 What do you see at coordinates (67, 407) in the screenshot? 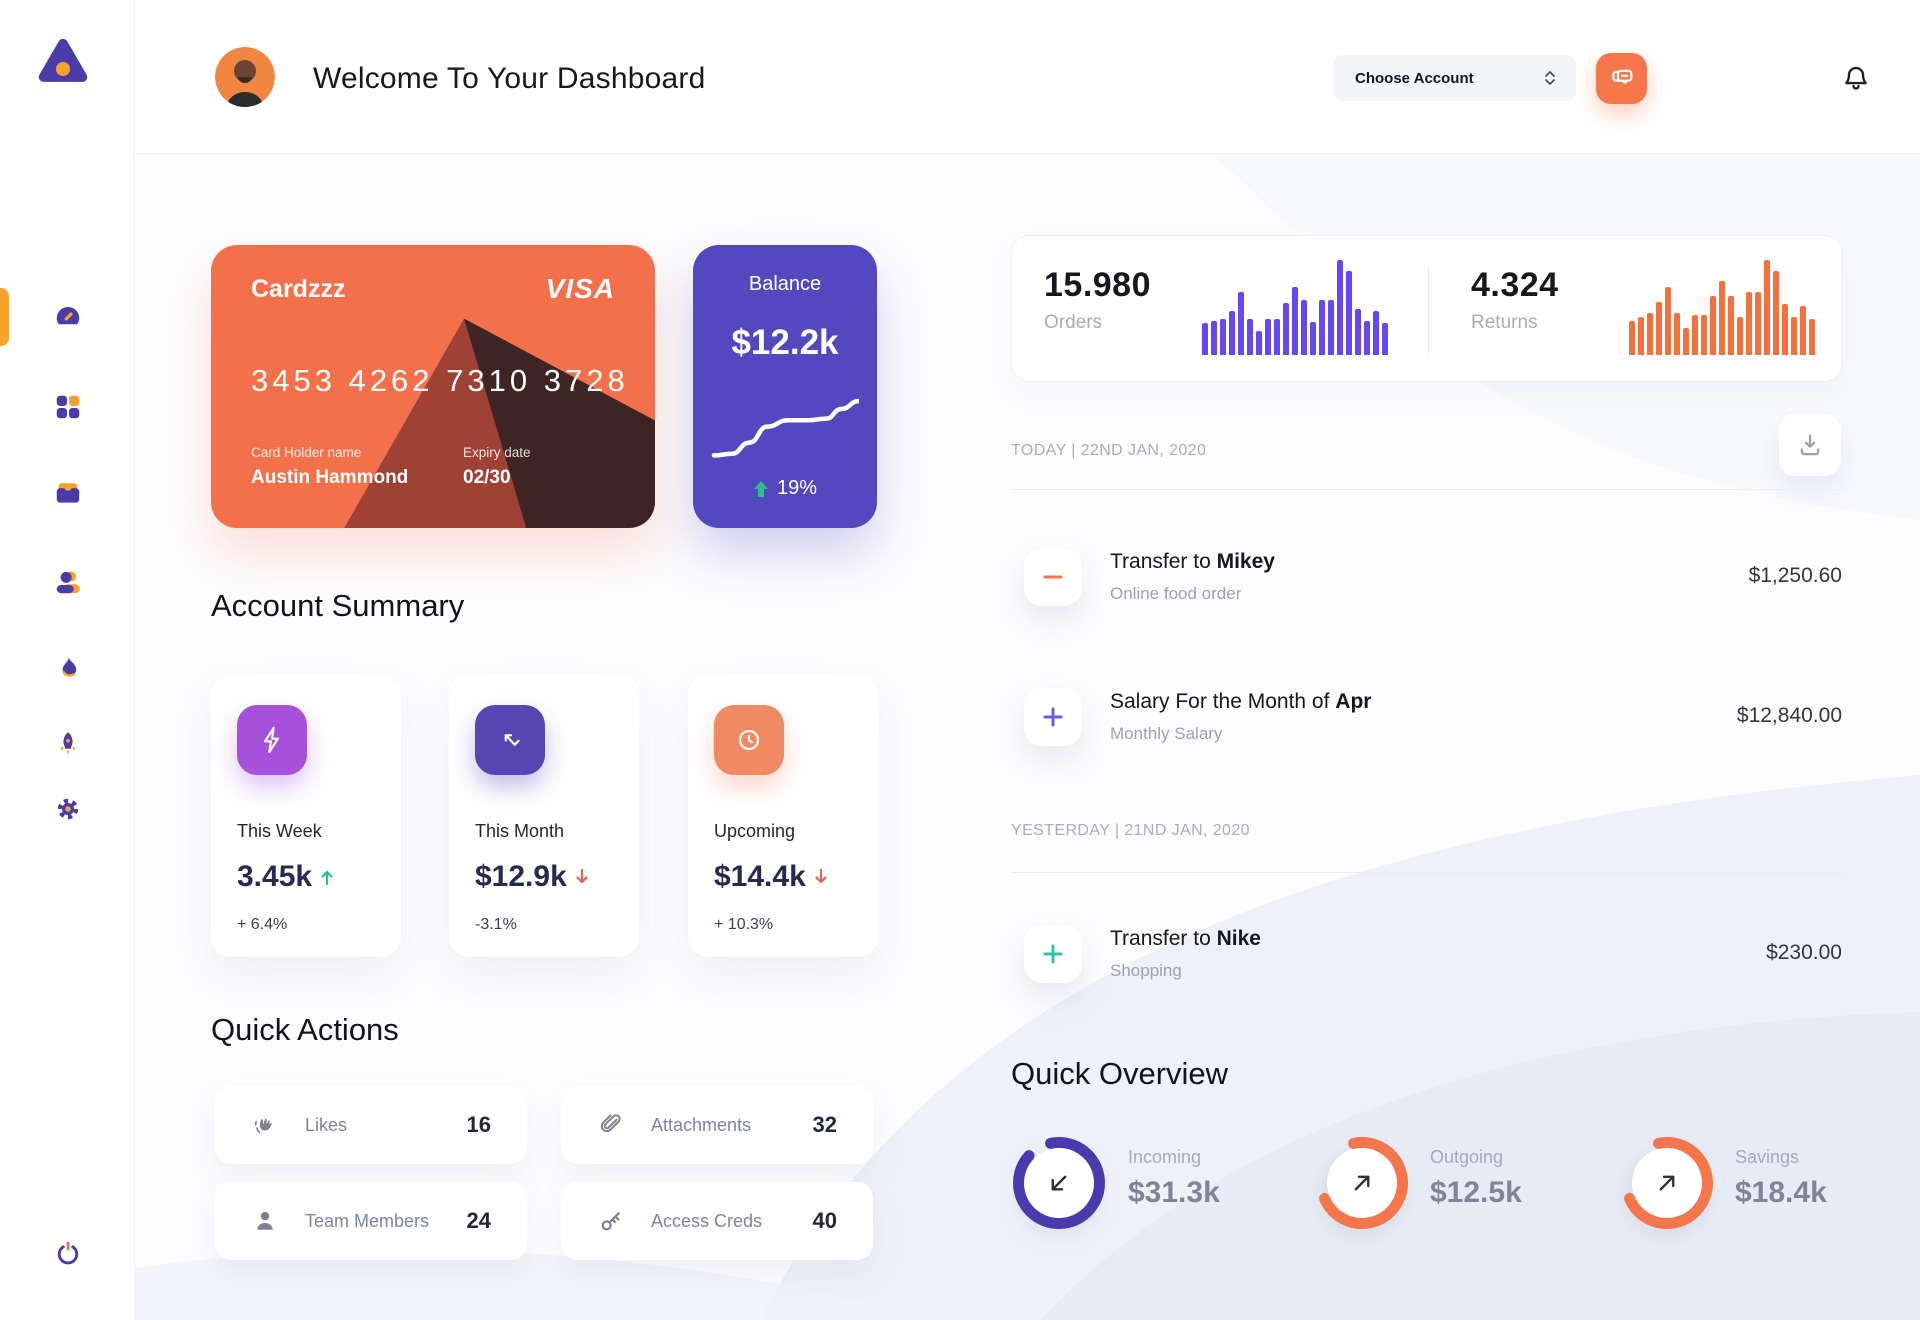
I see `sidebar-item-apps` at bounding box center [67, 407].